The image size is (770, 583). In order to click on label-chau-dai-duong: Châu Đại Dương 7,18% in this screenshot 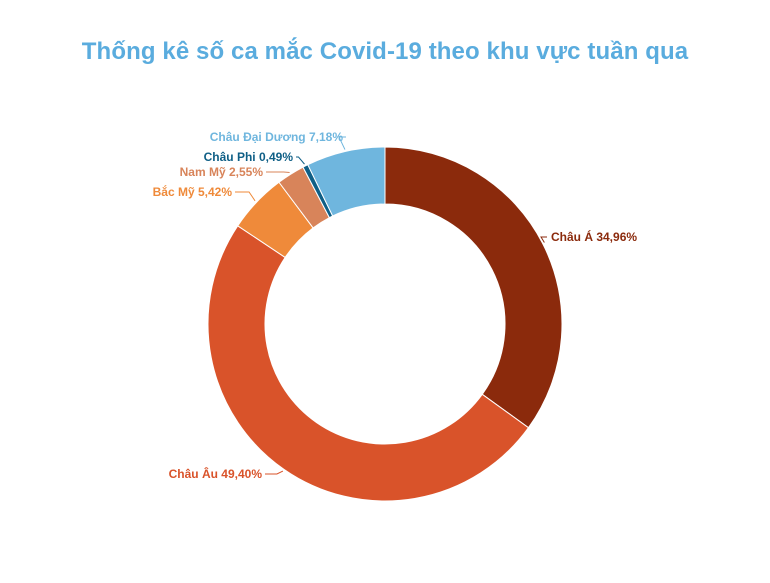, I will do `click(277, 137)`.